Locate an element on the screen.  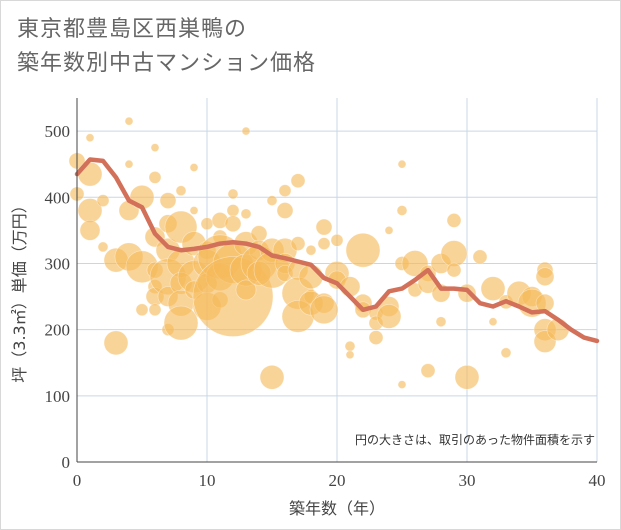
x-tick-label-40: 40 is located at coordinates (597, 480).